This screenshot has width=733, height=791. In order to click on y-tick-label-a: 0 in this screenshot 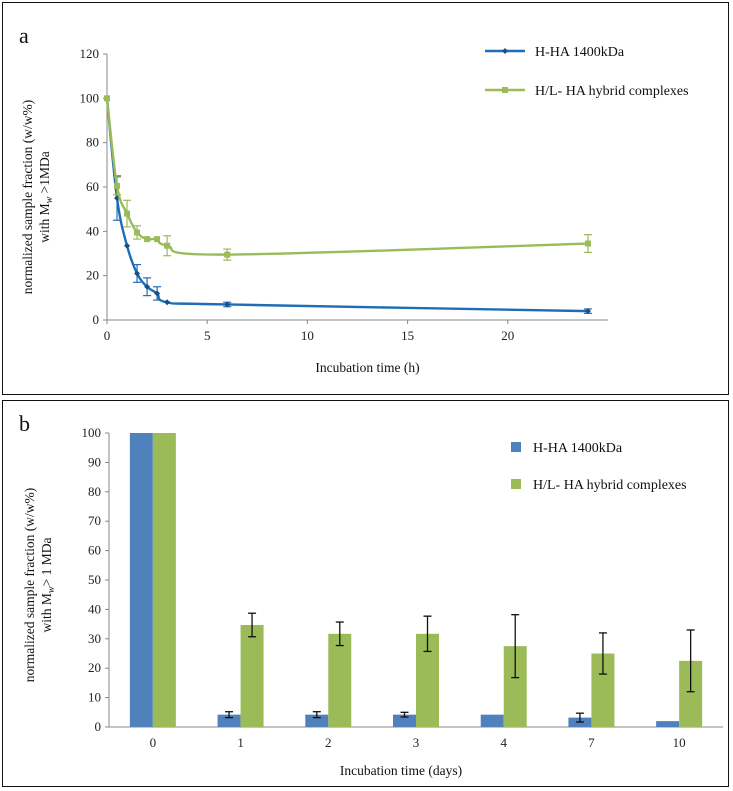, I will do `click(96, 319)`.